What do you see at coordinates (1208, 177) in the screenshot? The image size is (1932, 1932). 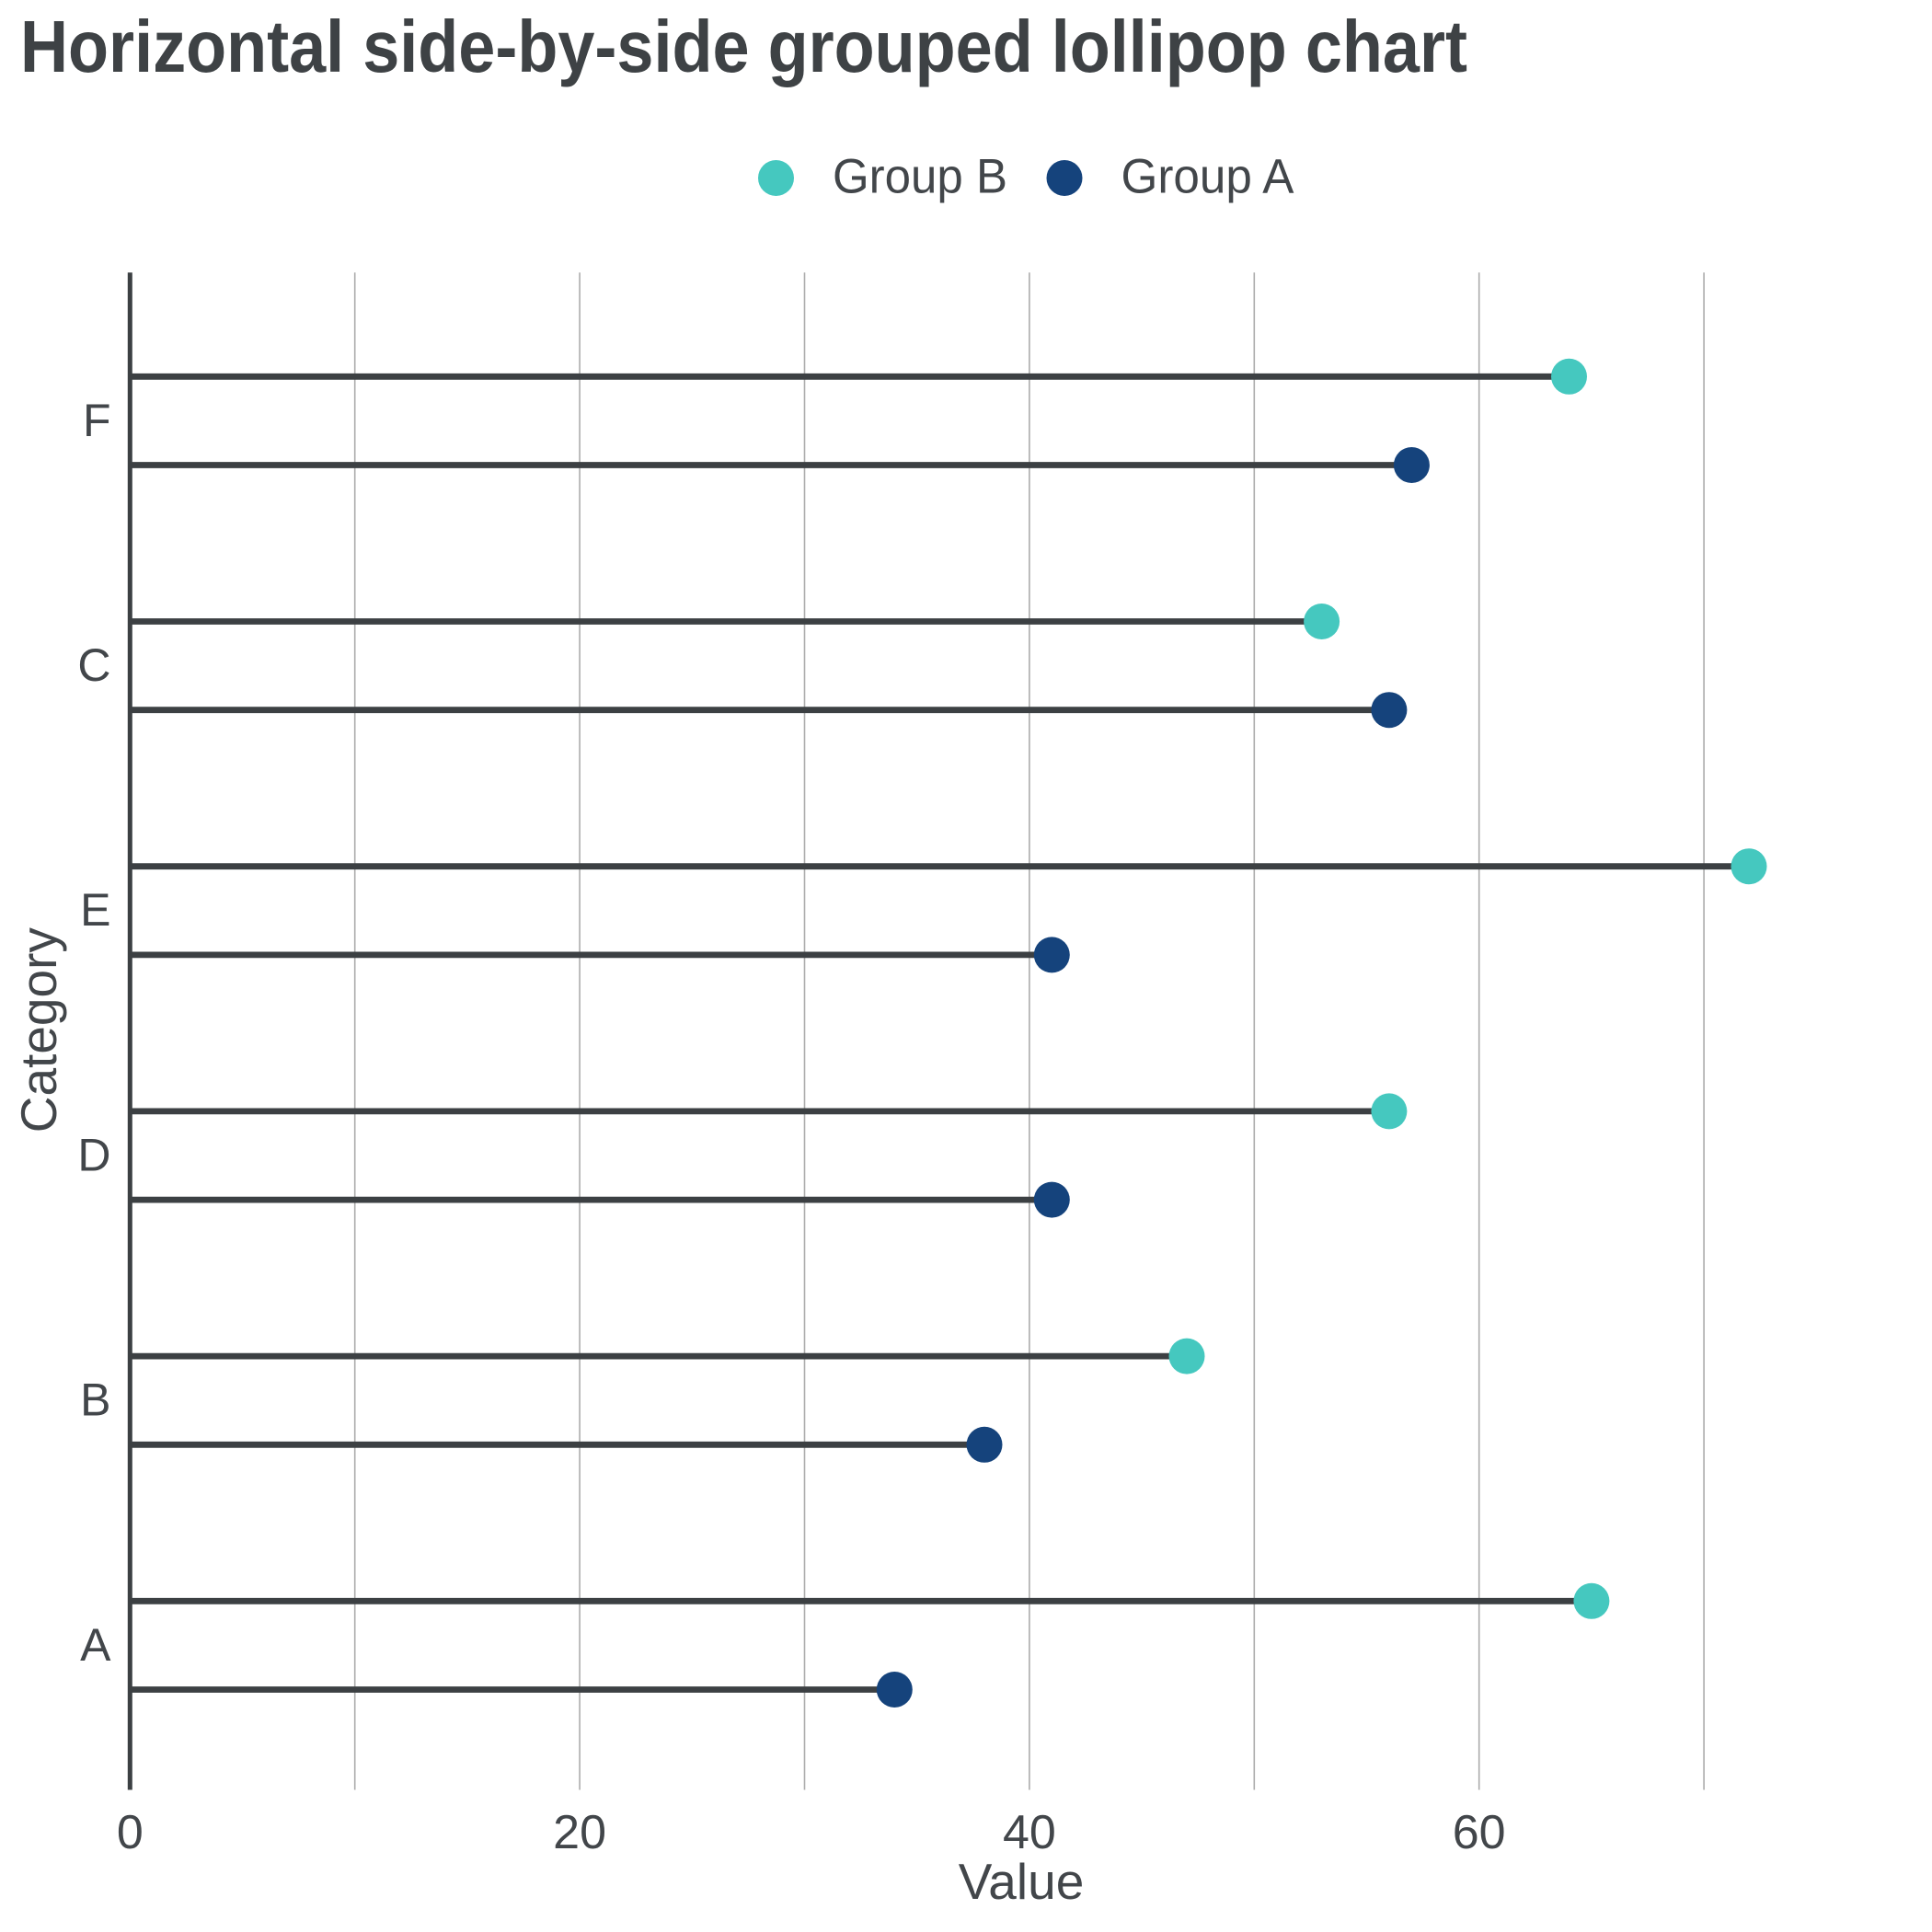 I see `svg-text: Group A` at bounding box center [1208, 177].